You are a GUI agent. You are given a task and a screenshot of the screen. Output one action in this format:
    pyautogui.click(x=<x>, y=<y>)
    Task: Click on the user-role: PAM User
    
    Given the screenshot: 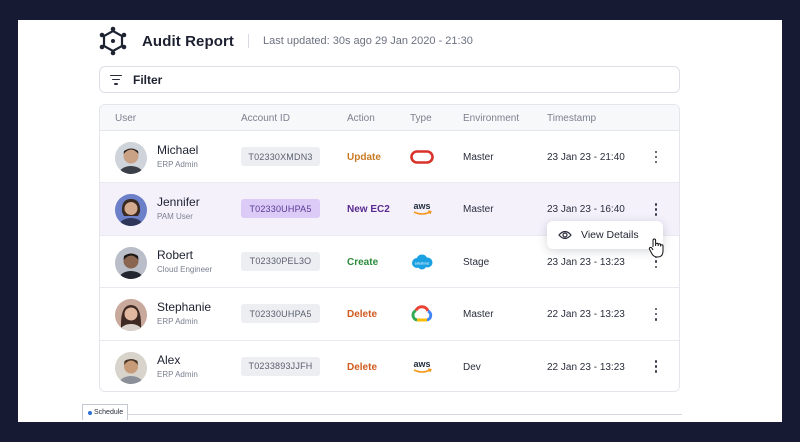 What is the action you would take?
    pyautogui.click(x=175, y=217)
    